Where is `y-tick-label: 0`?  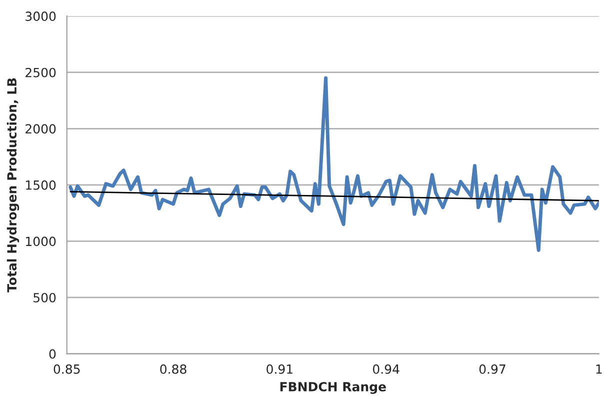 y-tick-label: 0 is located at coordinates (52, 354).